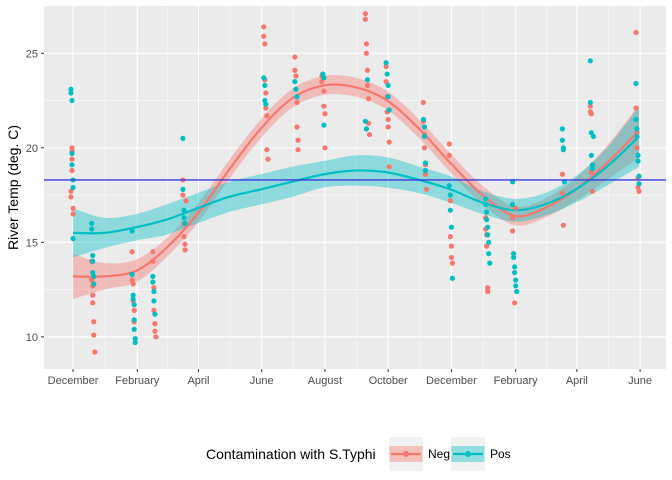 This screenshot has height=480, width=672. What do you see at coordinates (419, 454) in the screenshot?
I see `legend-item-neg: Neg` at bounding box center [419, 454].